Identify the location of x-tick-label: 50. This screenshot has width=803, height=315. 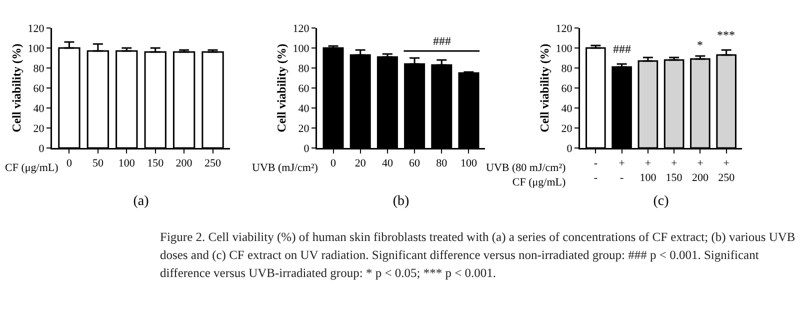
(98, 164).